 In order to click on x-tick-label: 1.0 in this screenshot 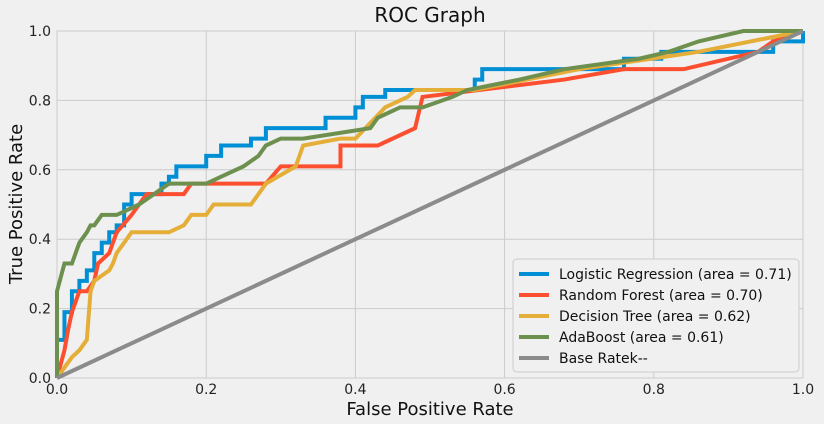, I will do `click(803, 390)`.